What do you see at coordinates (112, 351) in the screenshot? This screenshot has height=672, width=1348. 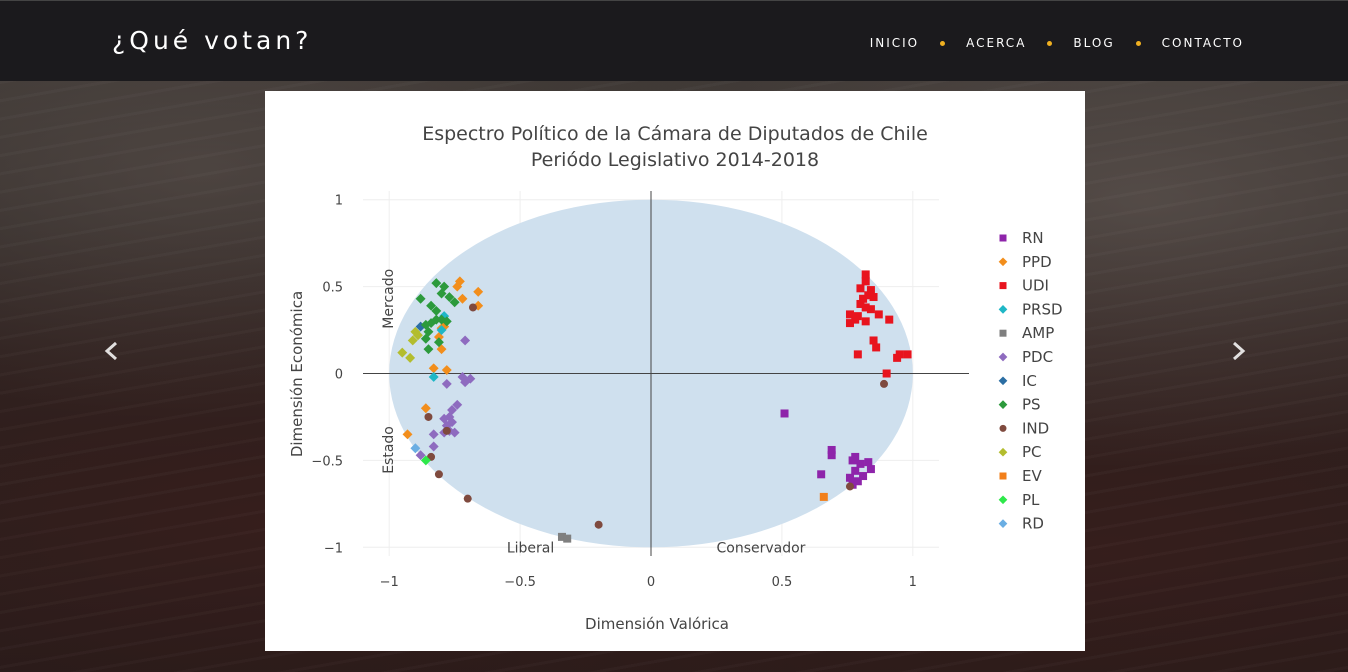 I see `chevron-left-icon` at bounding box center [112, 351].